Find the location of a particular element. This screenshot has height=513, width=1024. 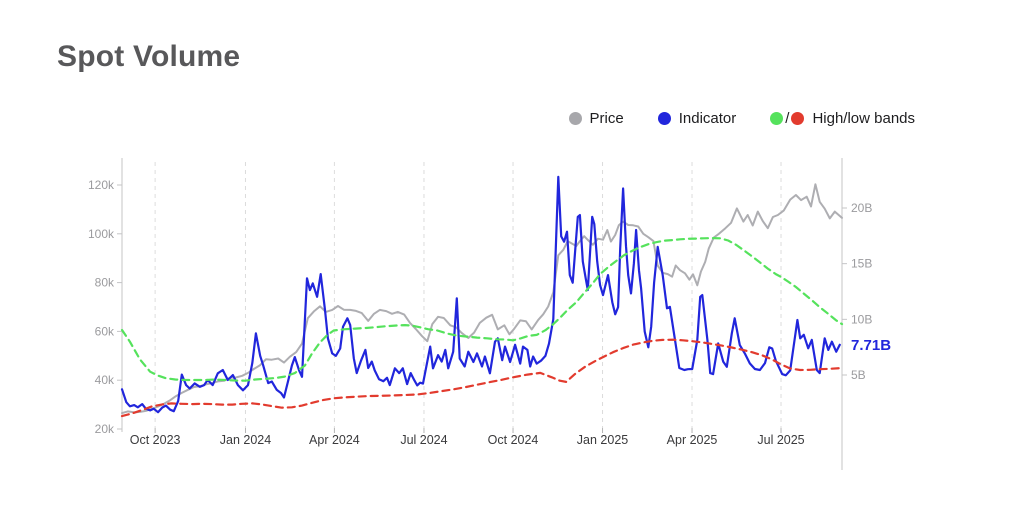

x-tick-label: Jul 2024 is located at coordinates (423, 440).